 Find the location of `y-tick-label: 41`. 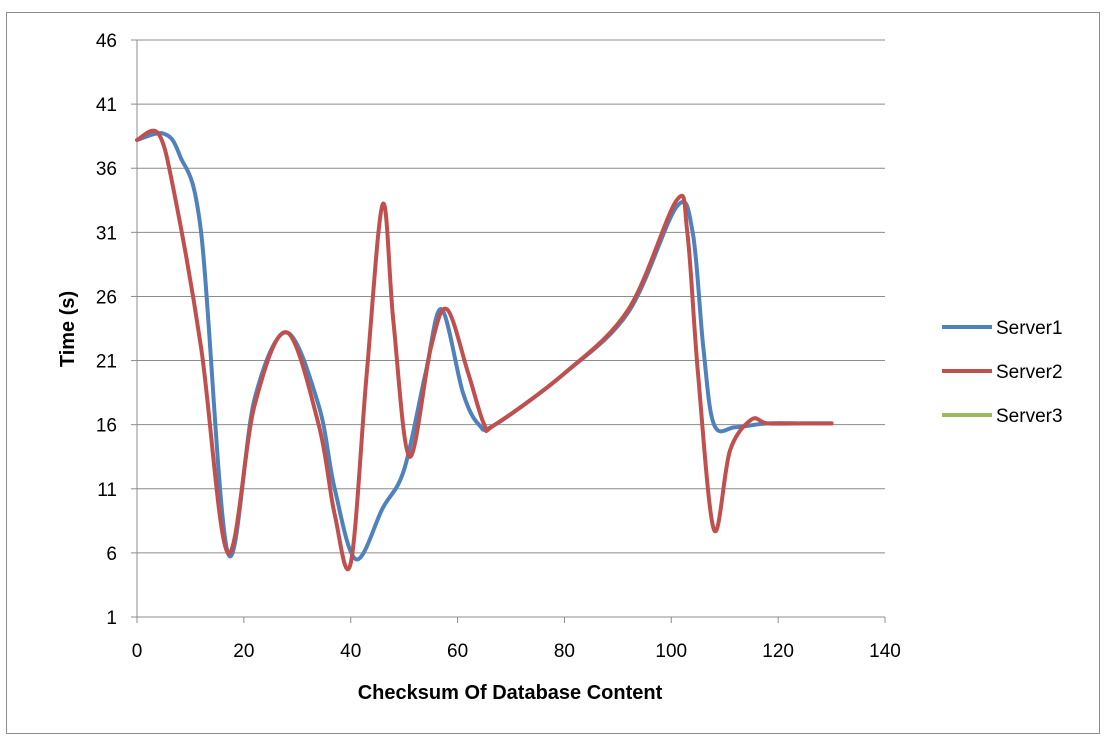

y-tick-label: 41 is located at coordinates (106, 105).